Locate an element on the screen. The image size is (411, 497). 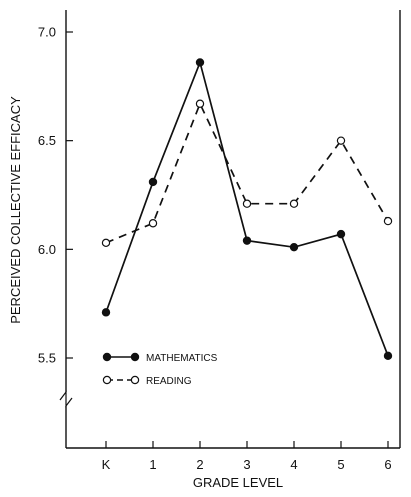
legend-label-mathematics: MATHEMATICS is located at coordinates (182, 358).